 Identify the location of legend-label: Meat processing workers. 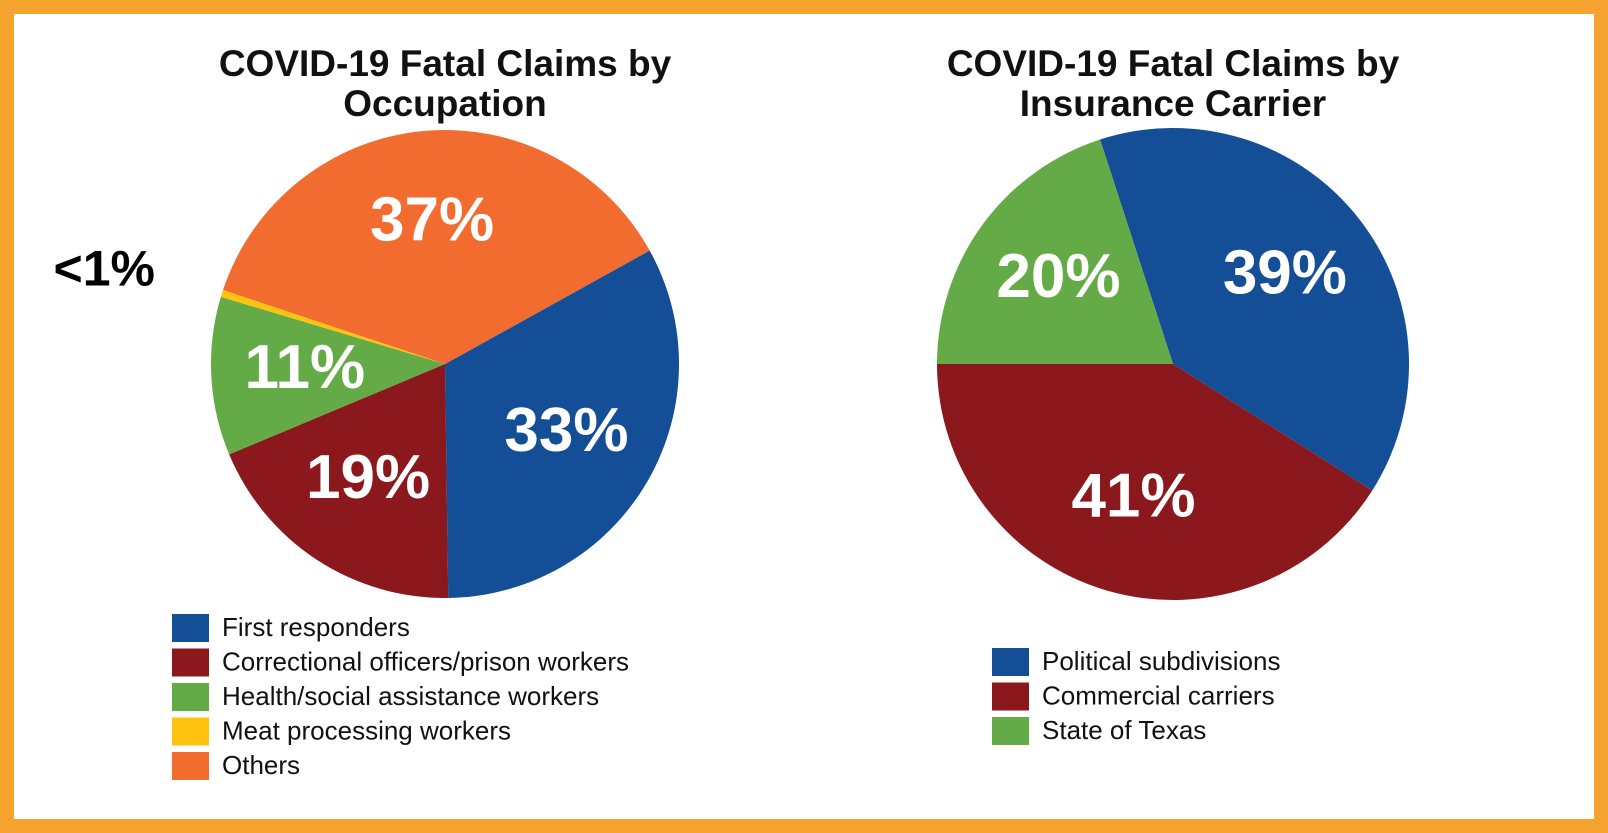
(366, 730).